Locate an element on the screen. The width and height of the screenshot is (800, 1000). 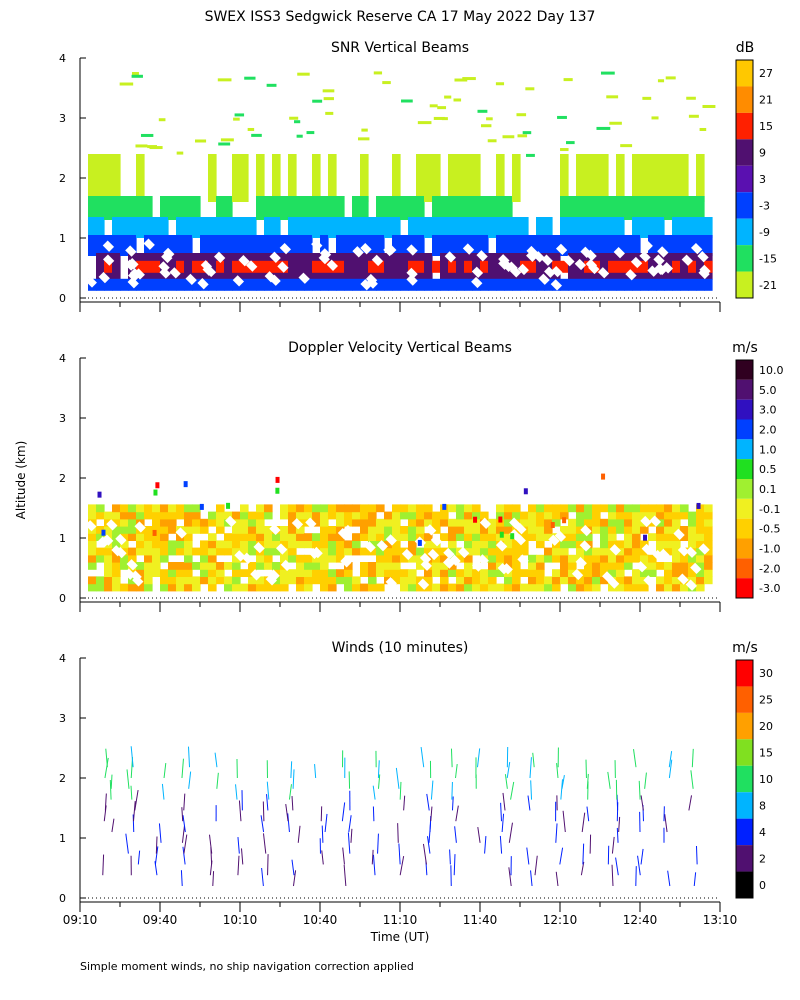
colorbar-label: 3 is located at coordinates (762, 179).